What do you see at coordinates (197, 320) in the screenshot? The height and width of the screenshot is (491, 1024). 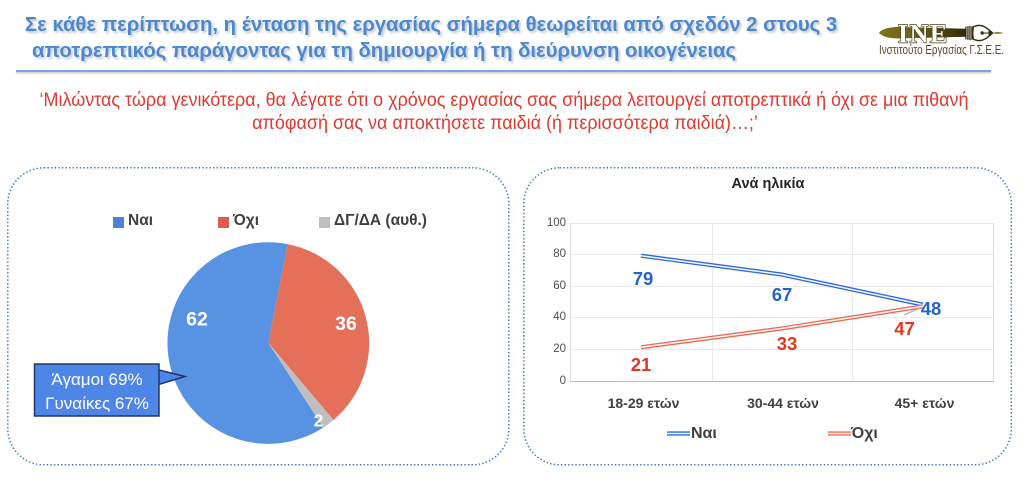 I see `svg-text: 62` at bounding box center [197, 320].